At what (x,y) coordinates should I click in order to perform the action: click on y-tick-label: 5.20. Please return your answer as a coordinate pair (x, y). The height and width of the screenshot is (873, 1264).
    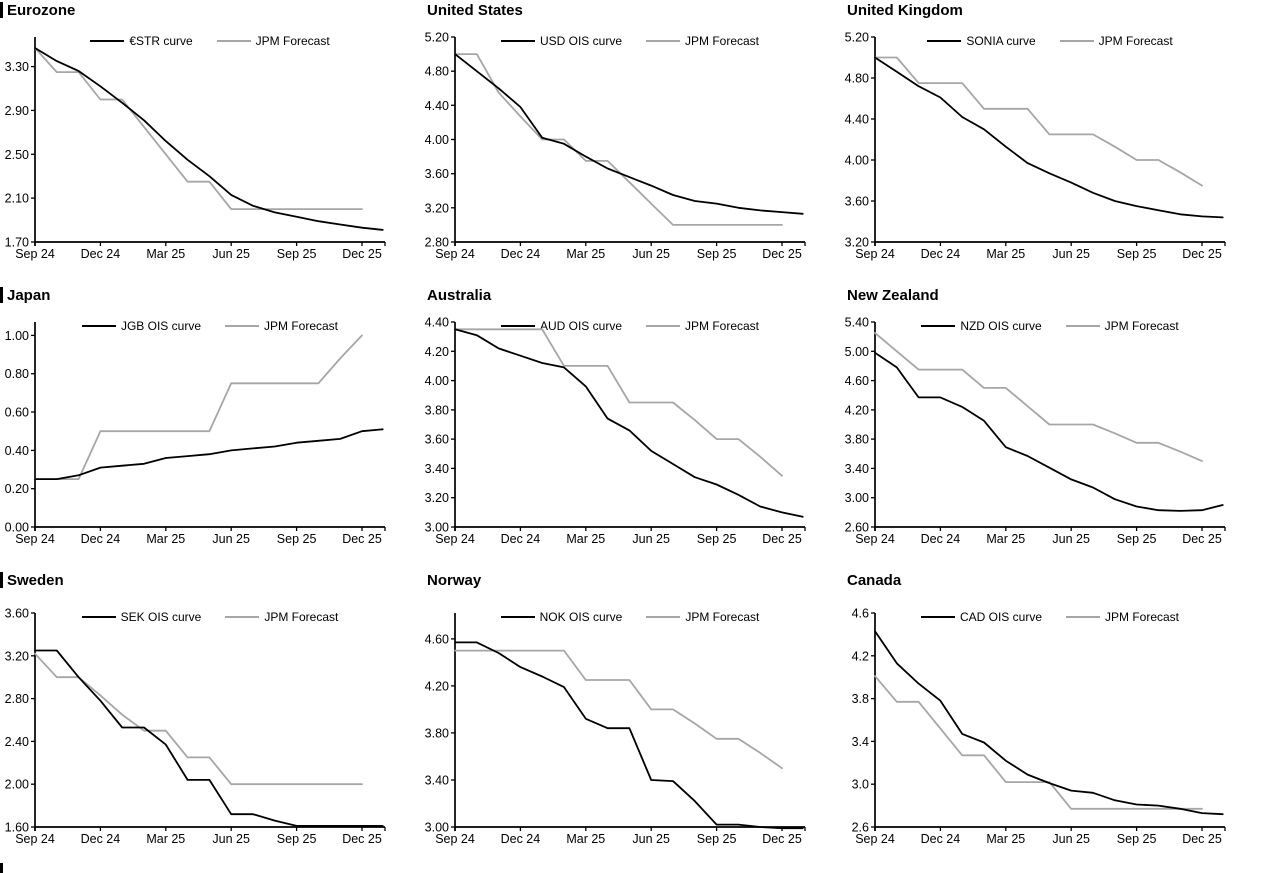
    Looking at the image, I should click on (437, 38).